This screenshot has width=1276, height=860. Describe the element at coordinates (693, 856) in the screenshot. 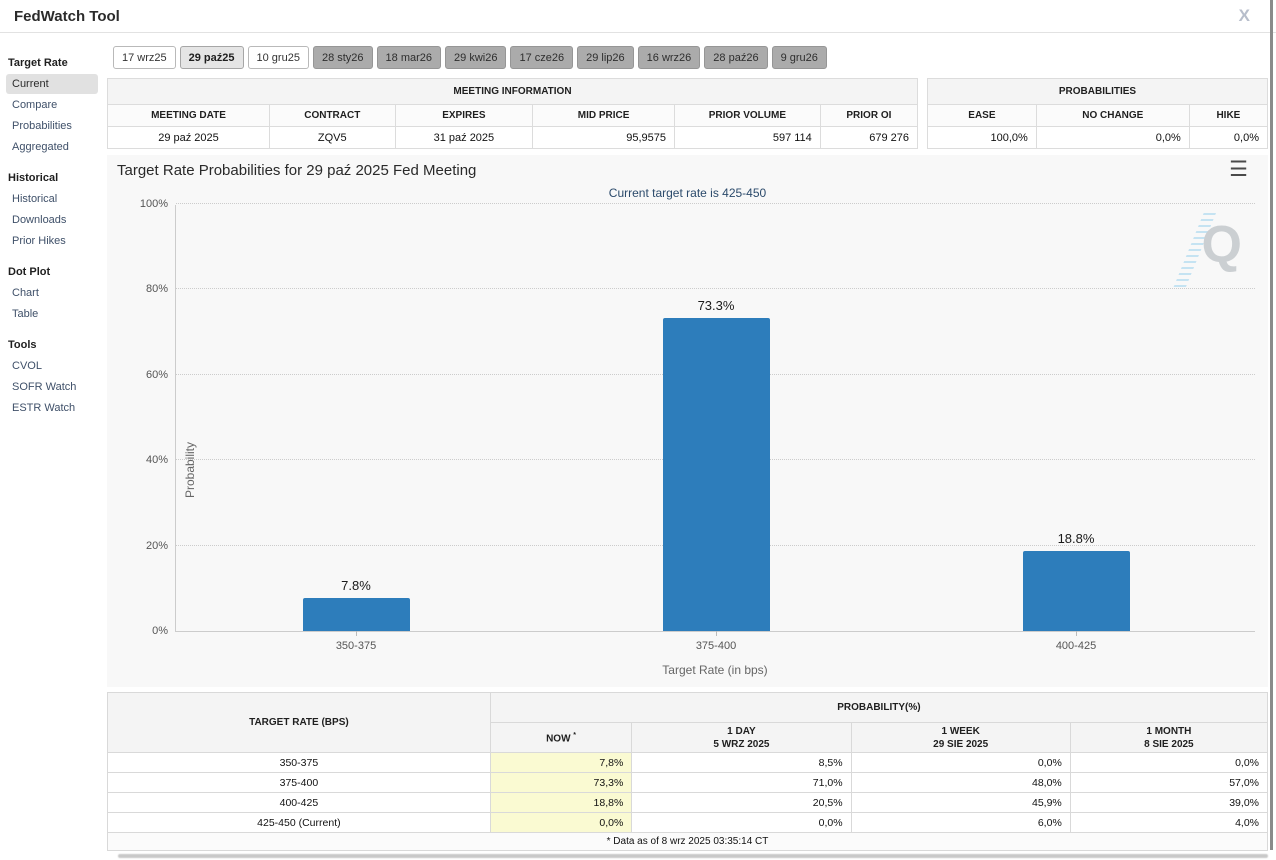

I see `panel-shadow` at that location.